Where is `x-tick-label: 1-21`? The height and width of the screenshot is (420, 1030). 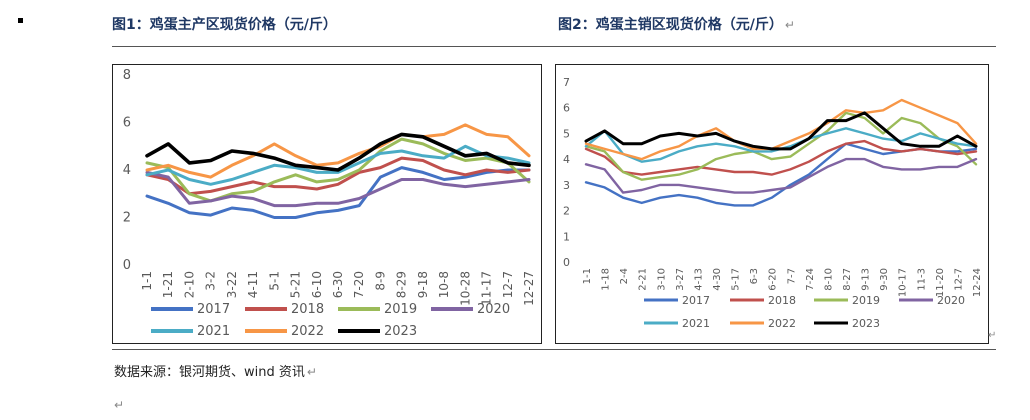 x-tick-label: 1-21 is located at coordinates (168, 284).